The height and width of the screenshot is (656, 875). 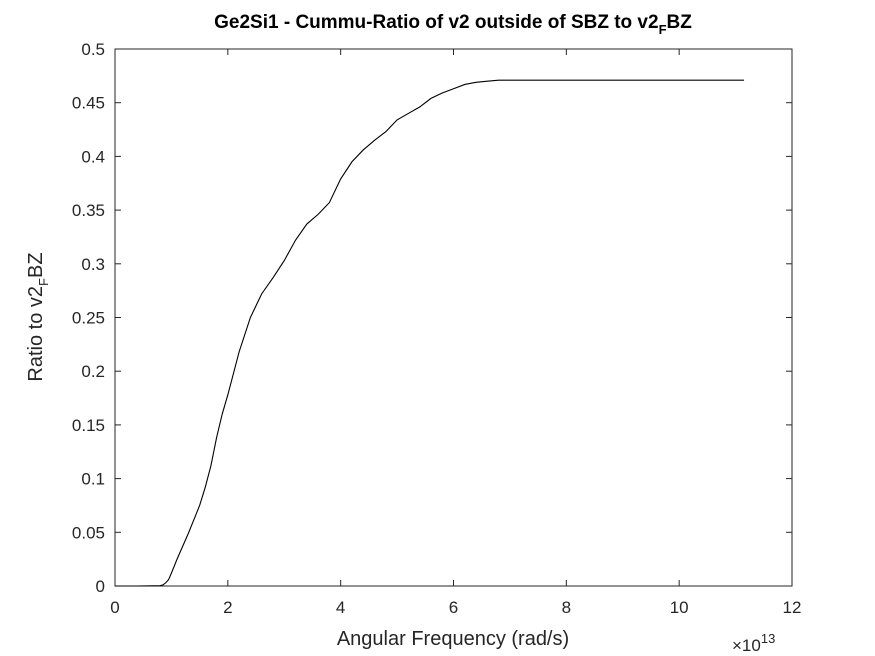 What do you see at coordinates (93, 264) in the screenshot?
I see `y-tick-label: 0.3` at bounding box center [93, 264].